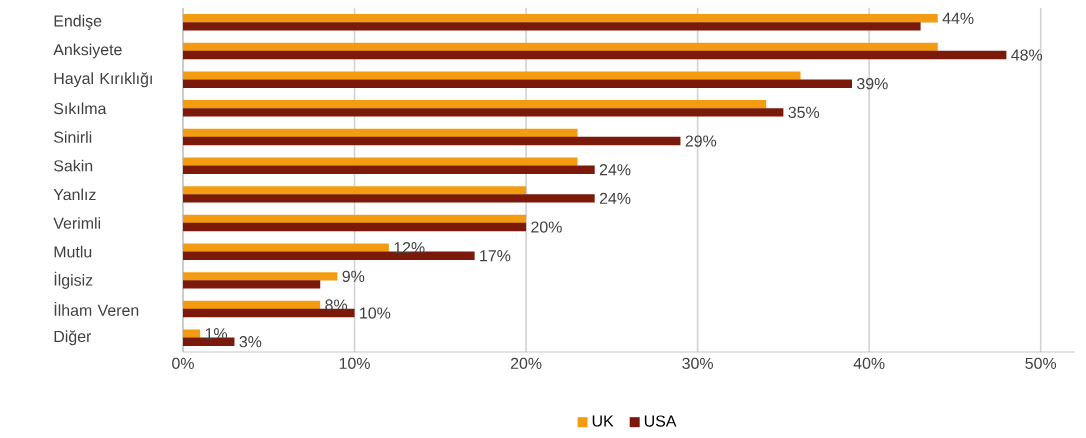 The height and width of the screenshot is (438, 1086). Describe the element at coordinates (869, 363) in the screenshot. I see `x-tick-label: 40%` at that location.